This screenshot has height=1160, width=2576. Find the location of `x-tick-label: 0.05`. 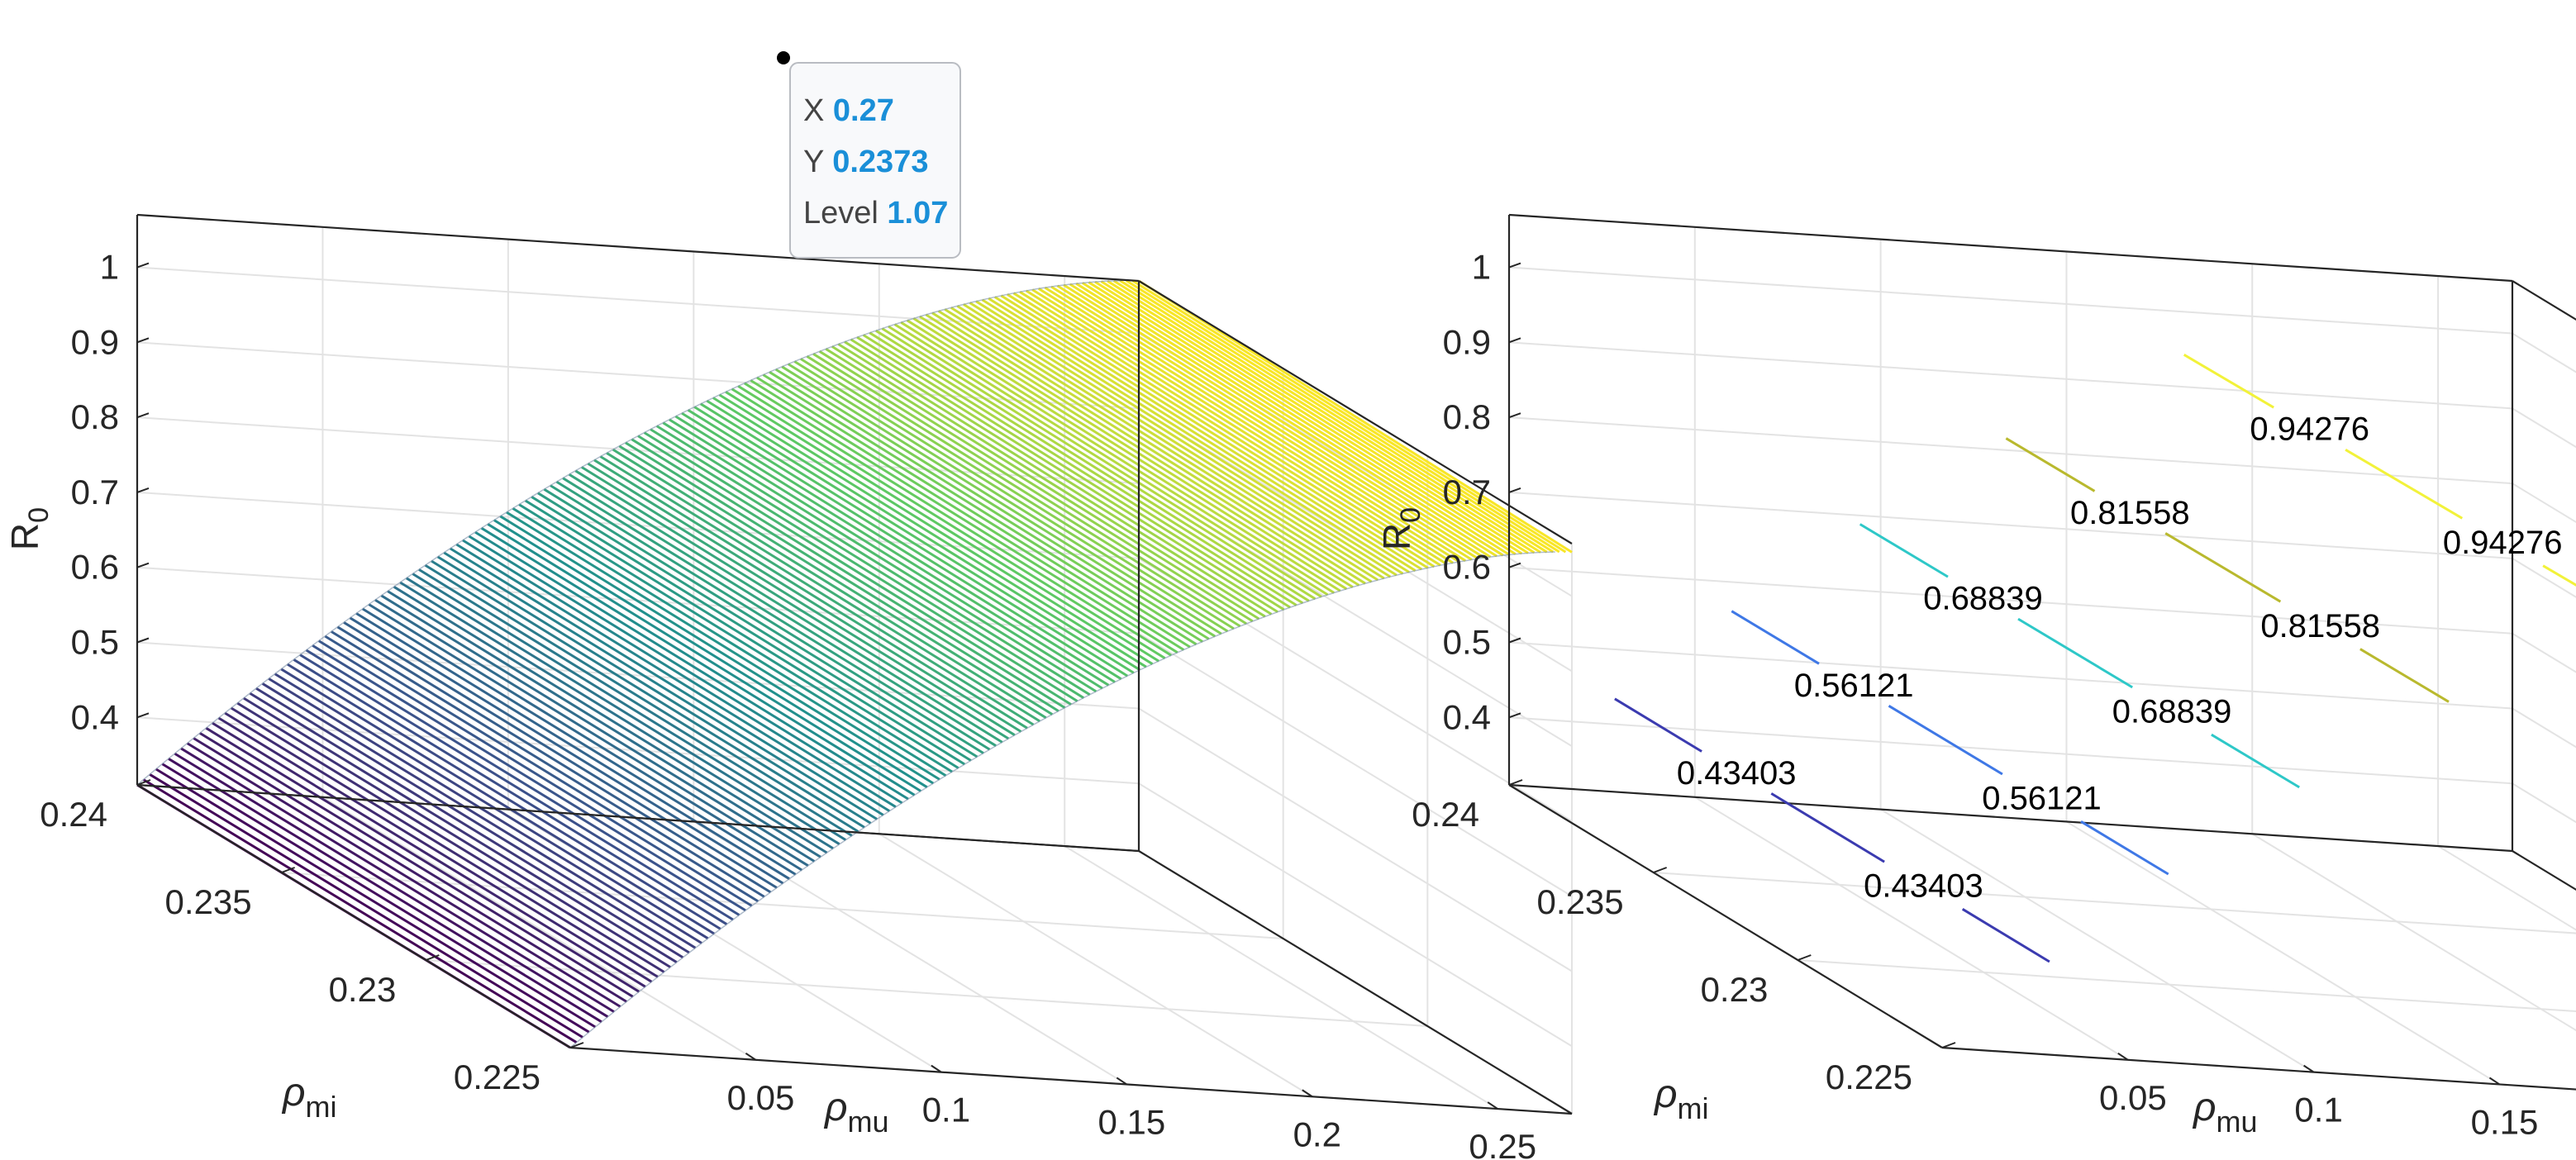

x-tick-label: 0.05 is located at coordinates (2133, 1097).